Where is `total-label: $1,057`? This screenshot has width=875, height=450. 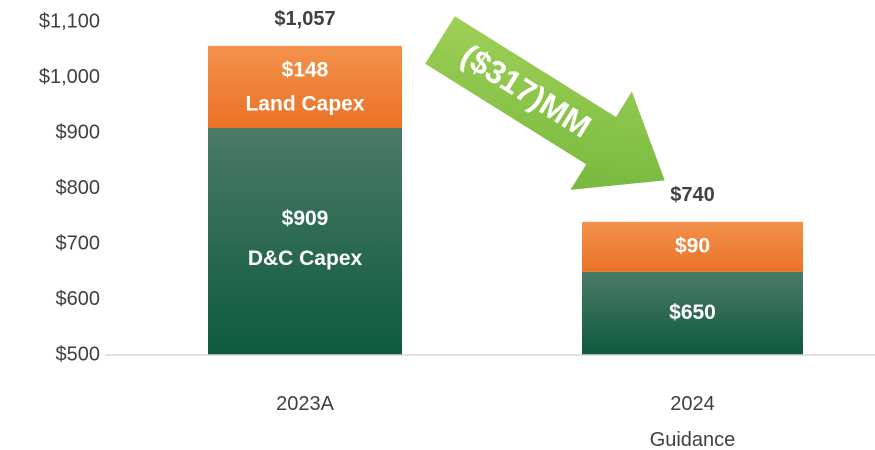
total-label: $1,057 is located at coordinates (304, 19).